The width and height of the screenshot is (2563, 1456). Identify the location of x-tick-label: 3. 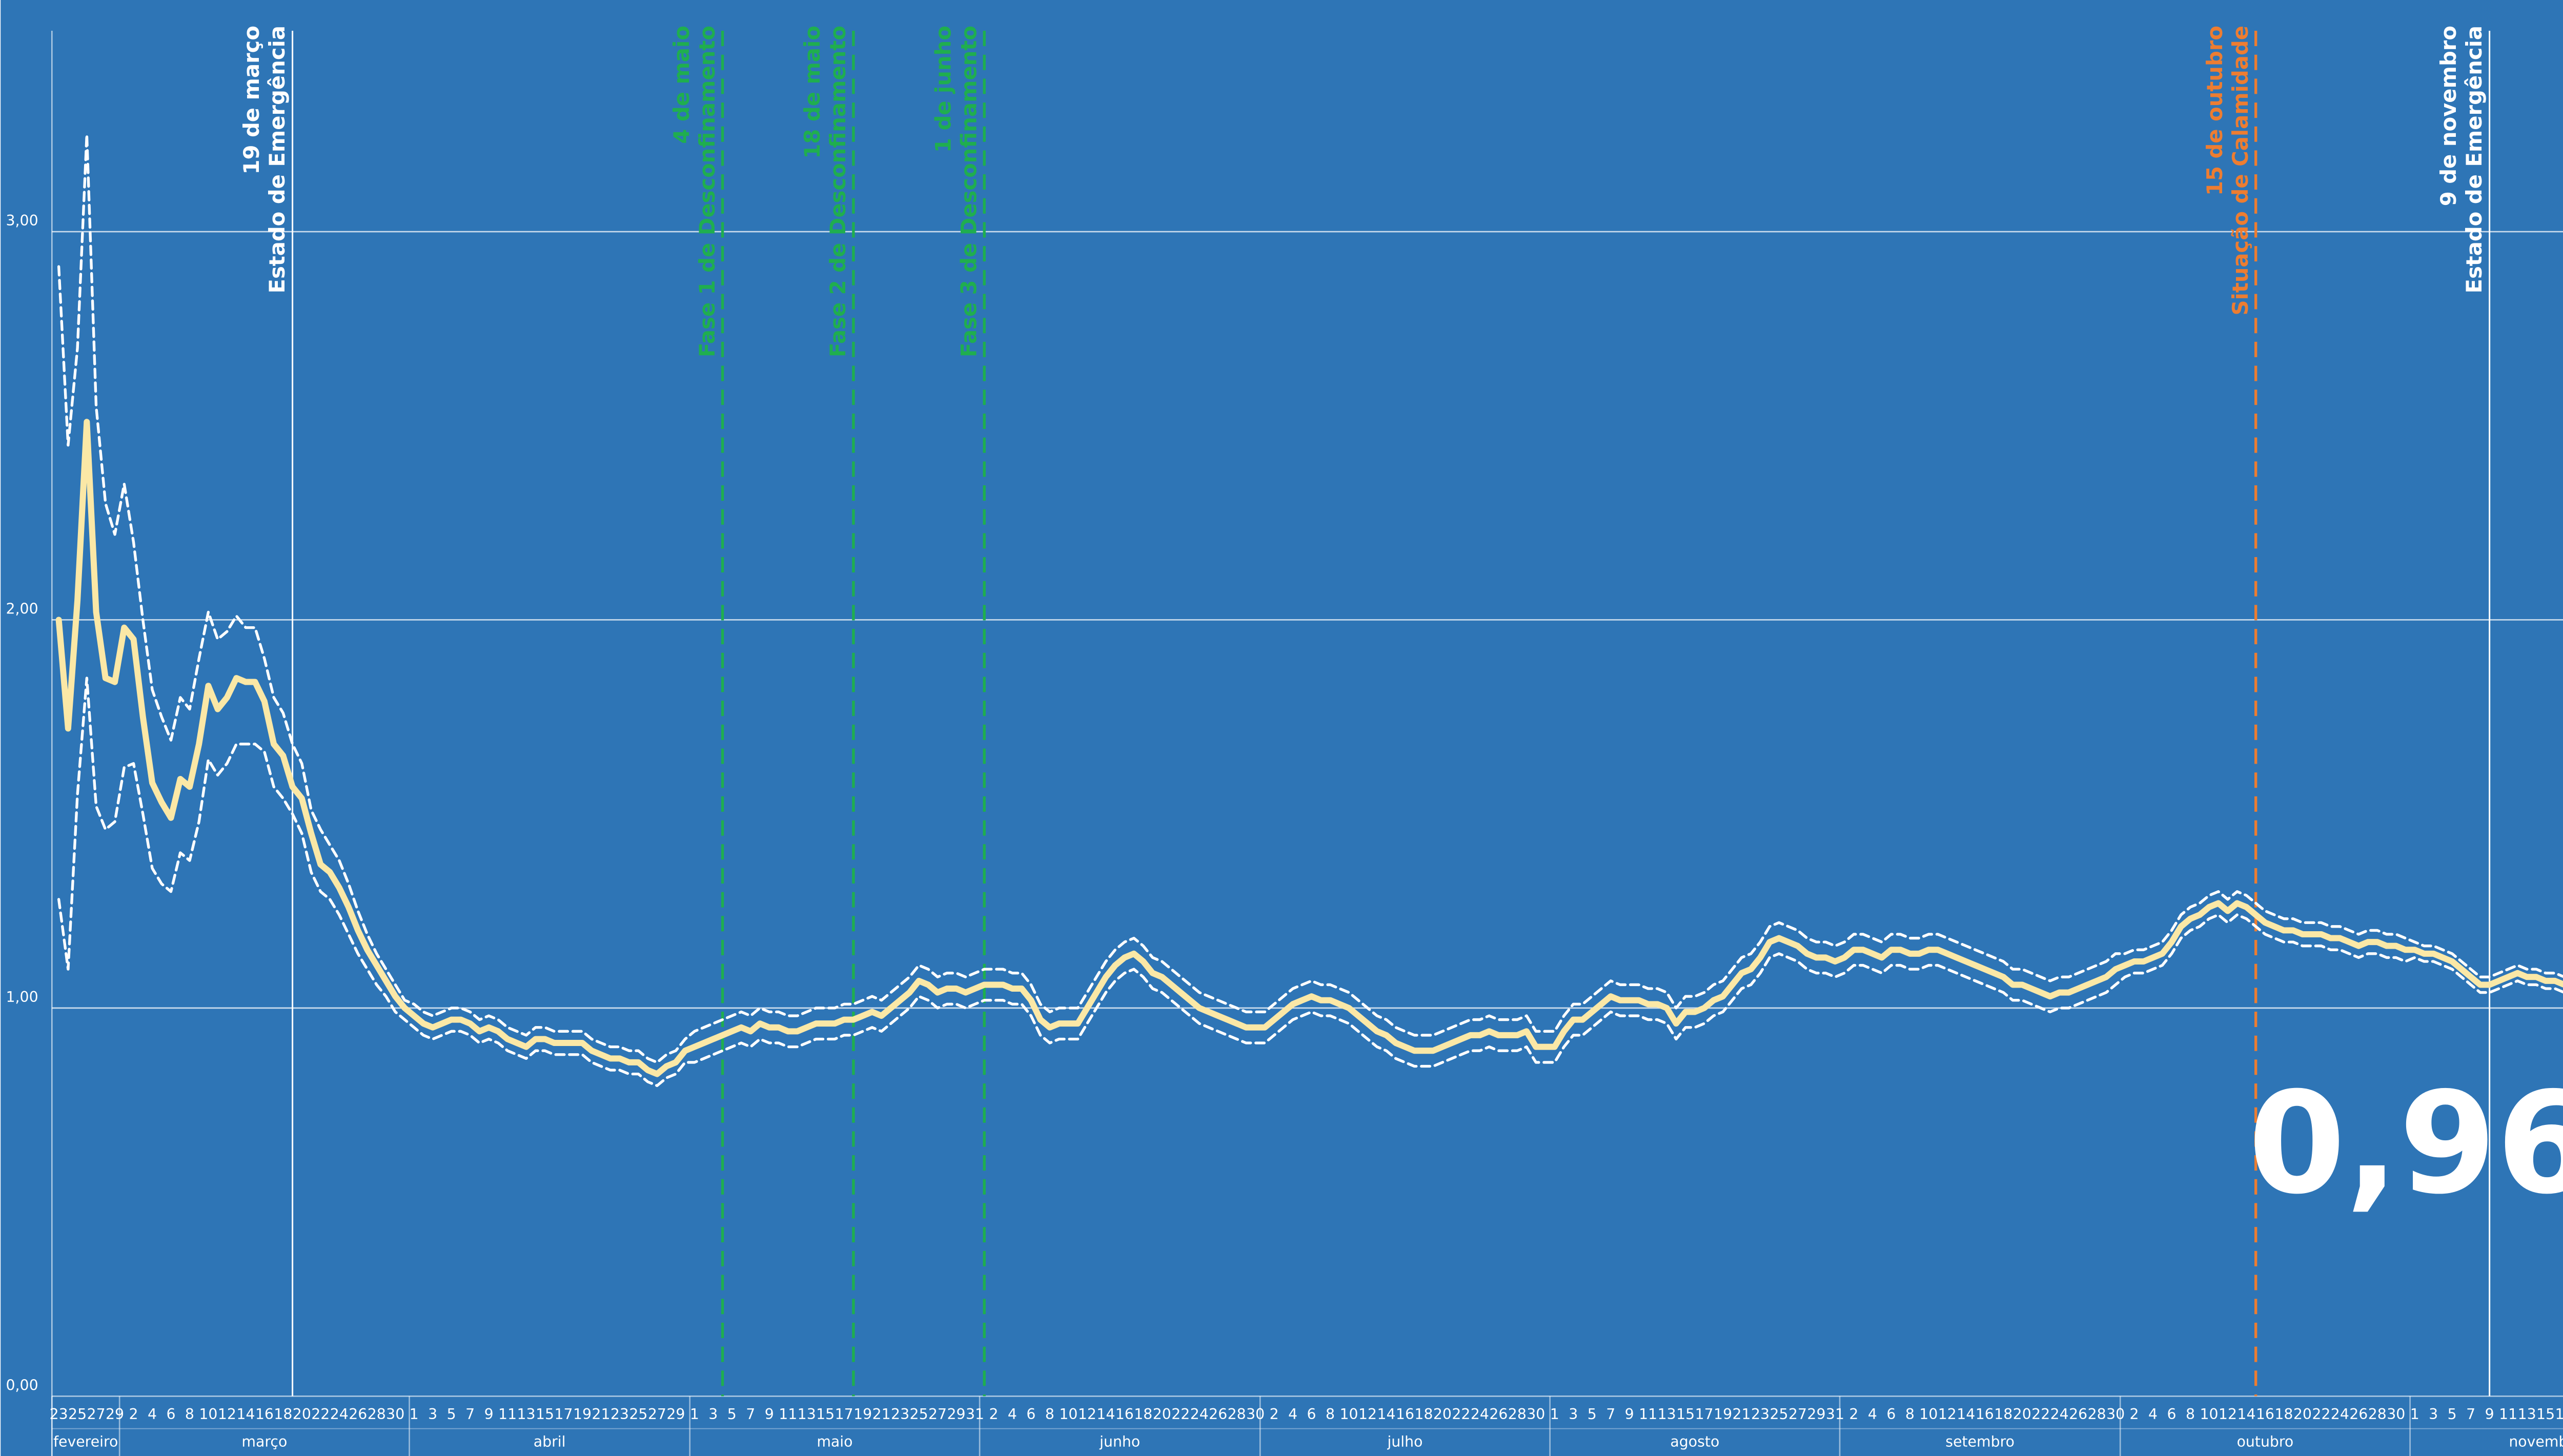
(713, 1415).